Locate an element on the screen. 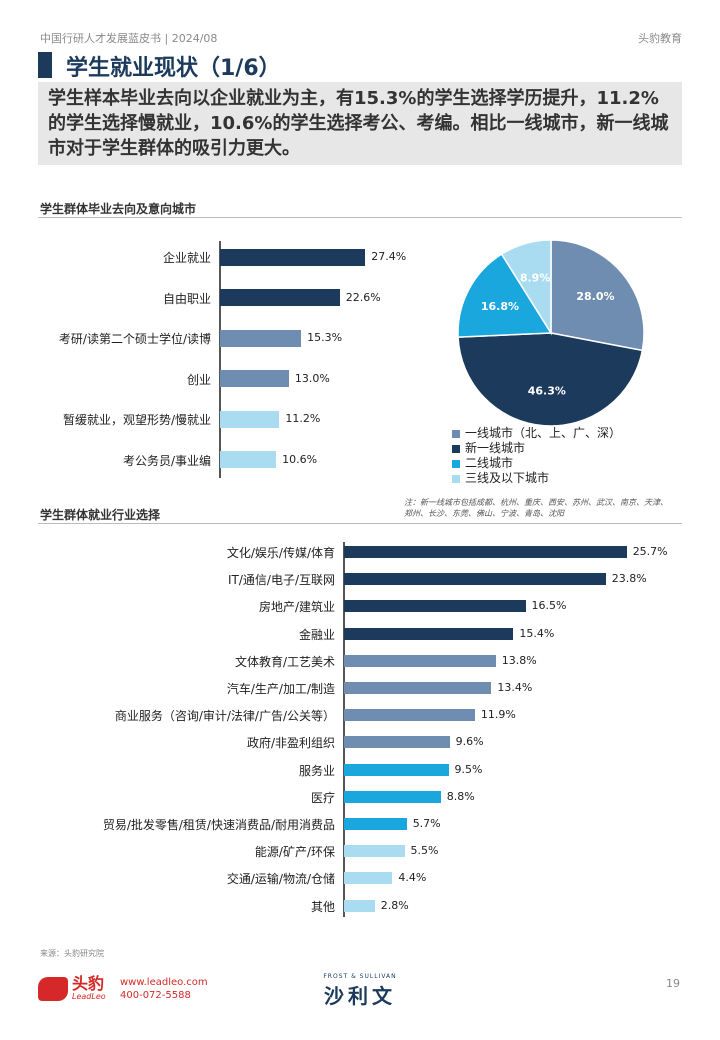 The image size is (720, 1040). bar-value-label: 15.3% is located at coordinates (325, 337).